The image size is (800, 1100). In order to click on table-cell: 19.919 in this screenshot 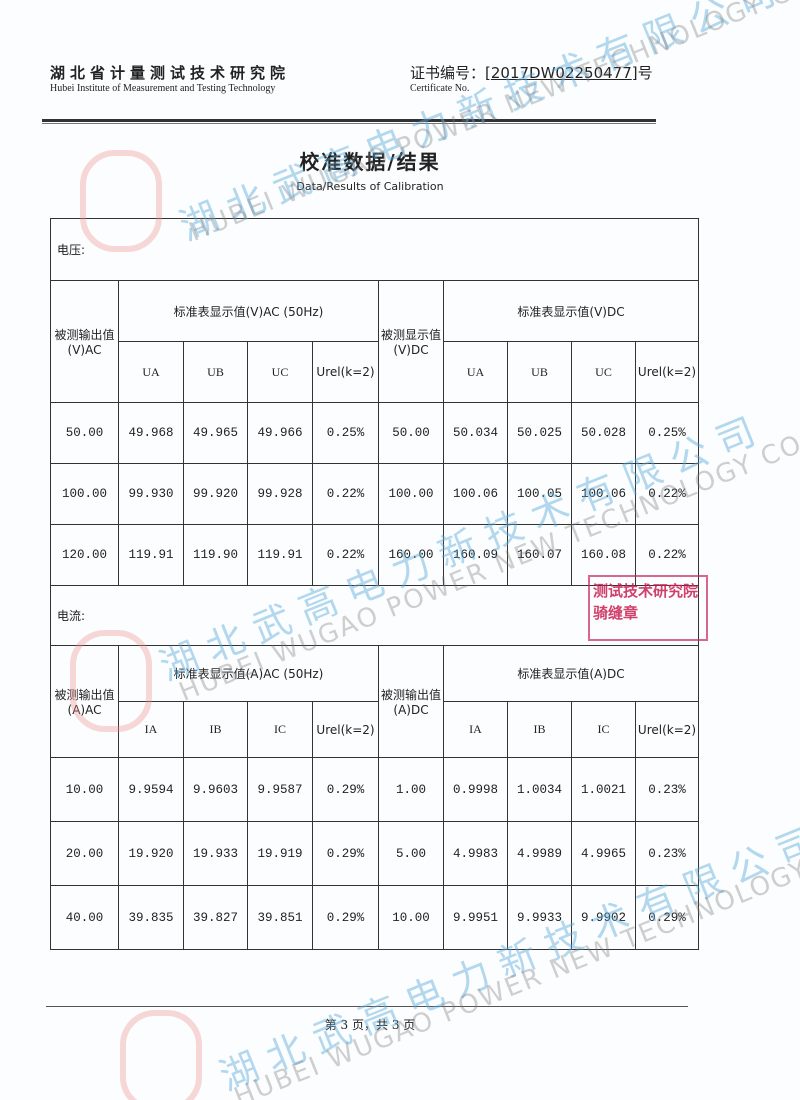, I will do `click(280, 853)`.